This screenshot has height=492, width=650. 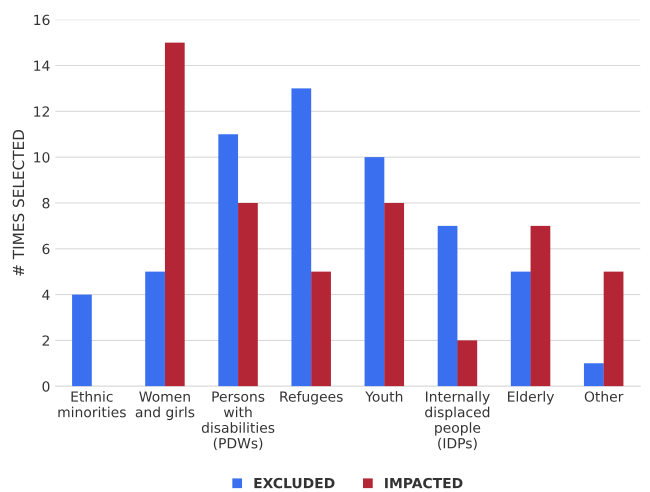 What do you see at coordinates (165, 406) in the screenshot?
I see `x-tick-label: Women and girls` at bounding box center [165, 406].